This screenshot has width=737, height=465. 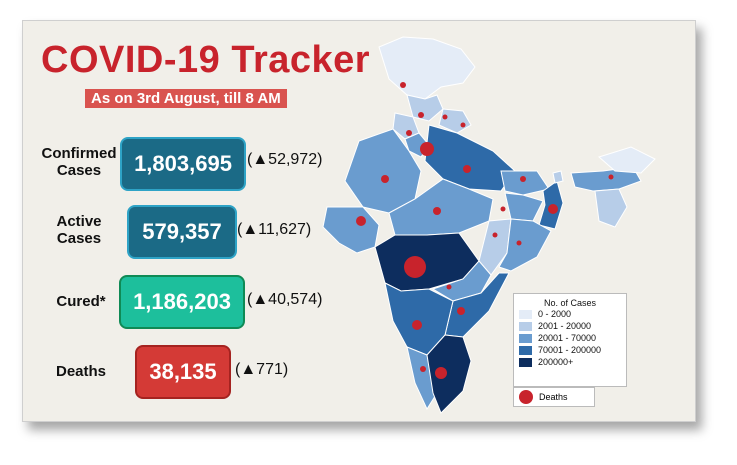 What do you see at coordinates (285, 159) in the screenshot?
I see `confirmed-delta: (▲52,972)` at bounding box center [285, 159].